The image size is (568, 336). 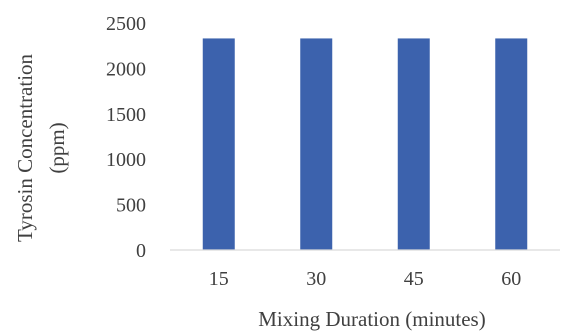 I want to click on y-axis-label-line-1: Tyrosin Concentration, so click(x=25, y=147).